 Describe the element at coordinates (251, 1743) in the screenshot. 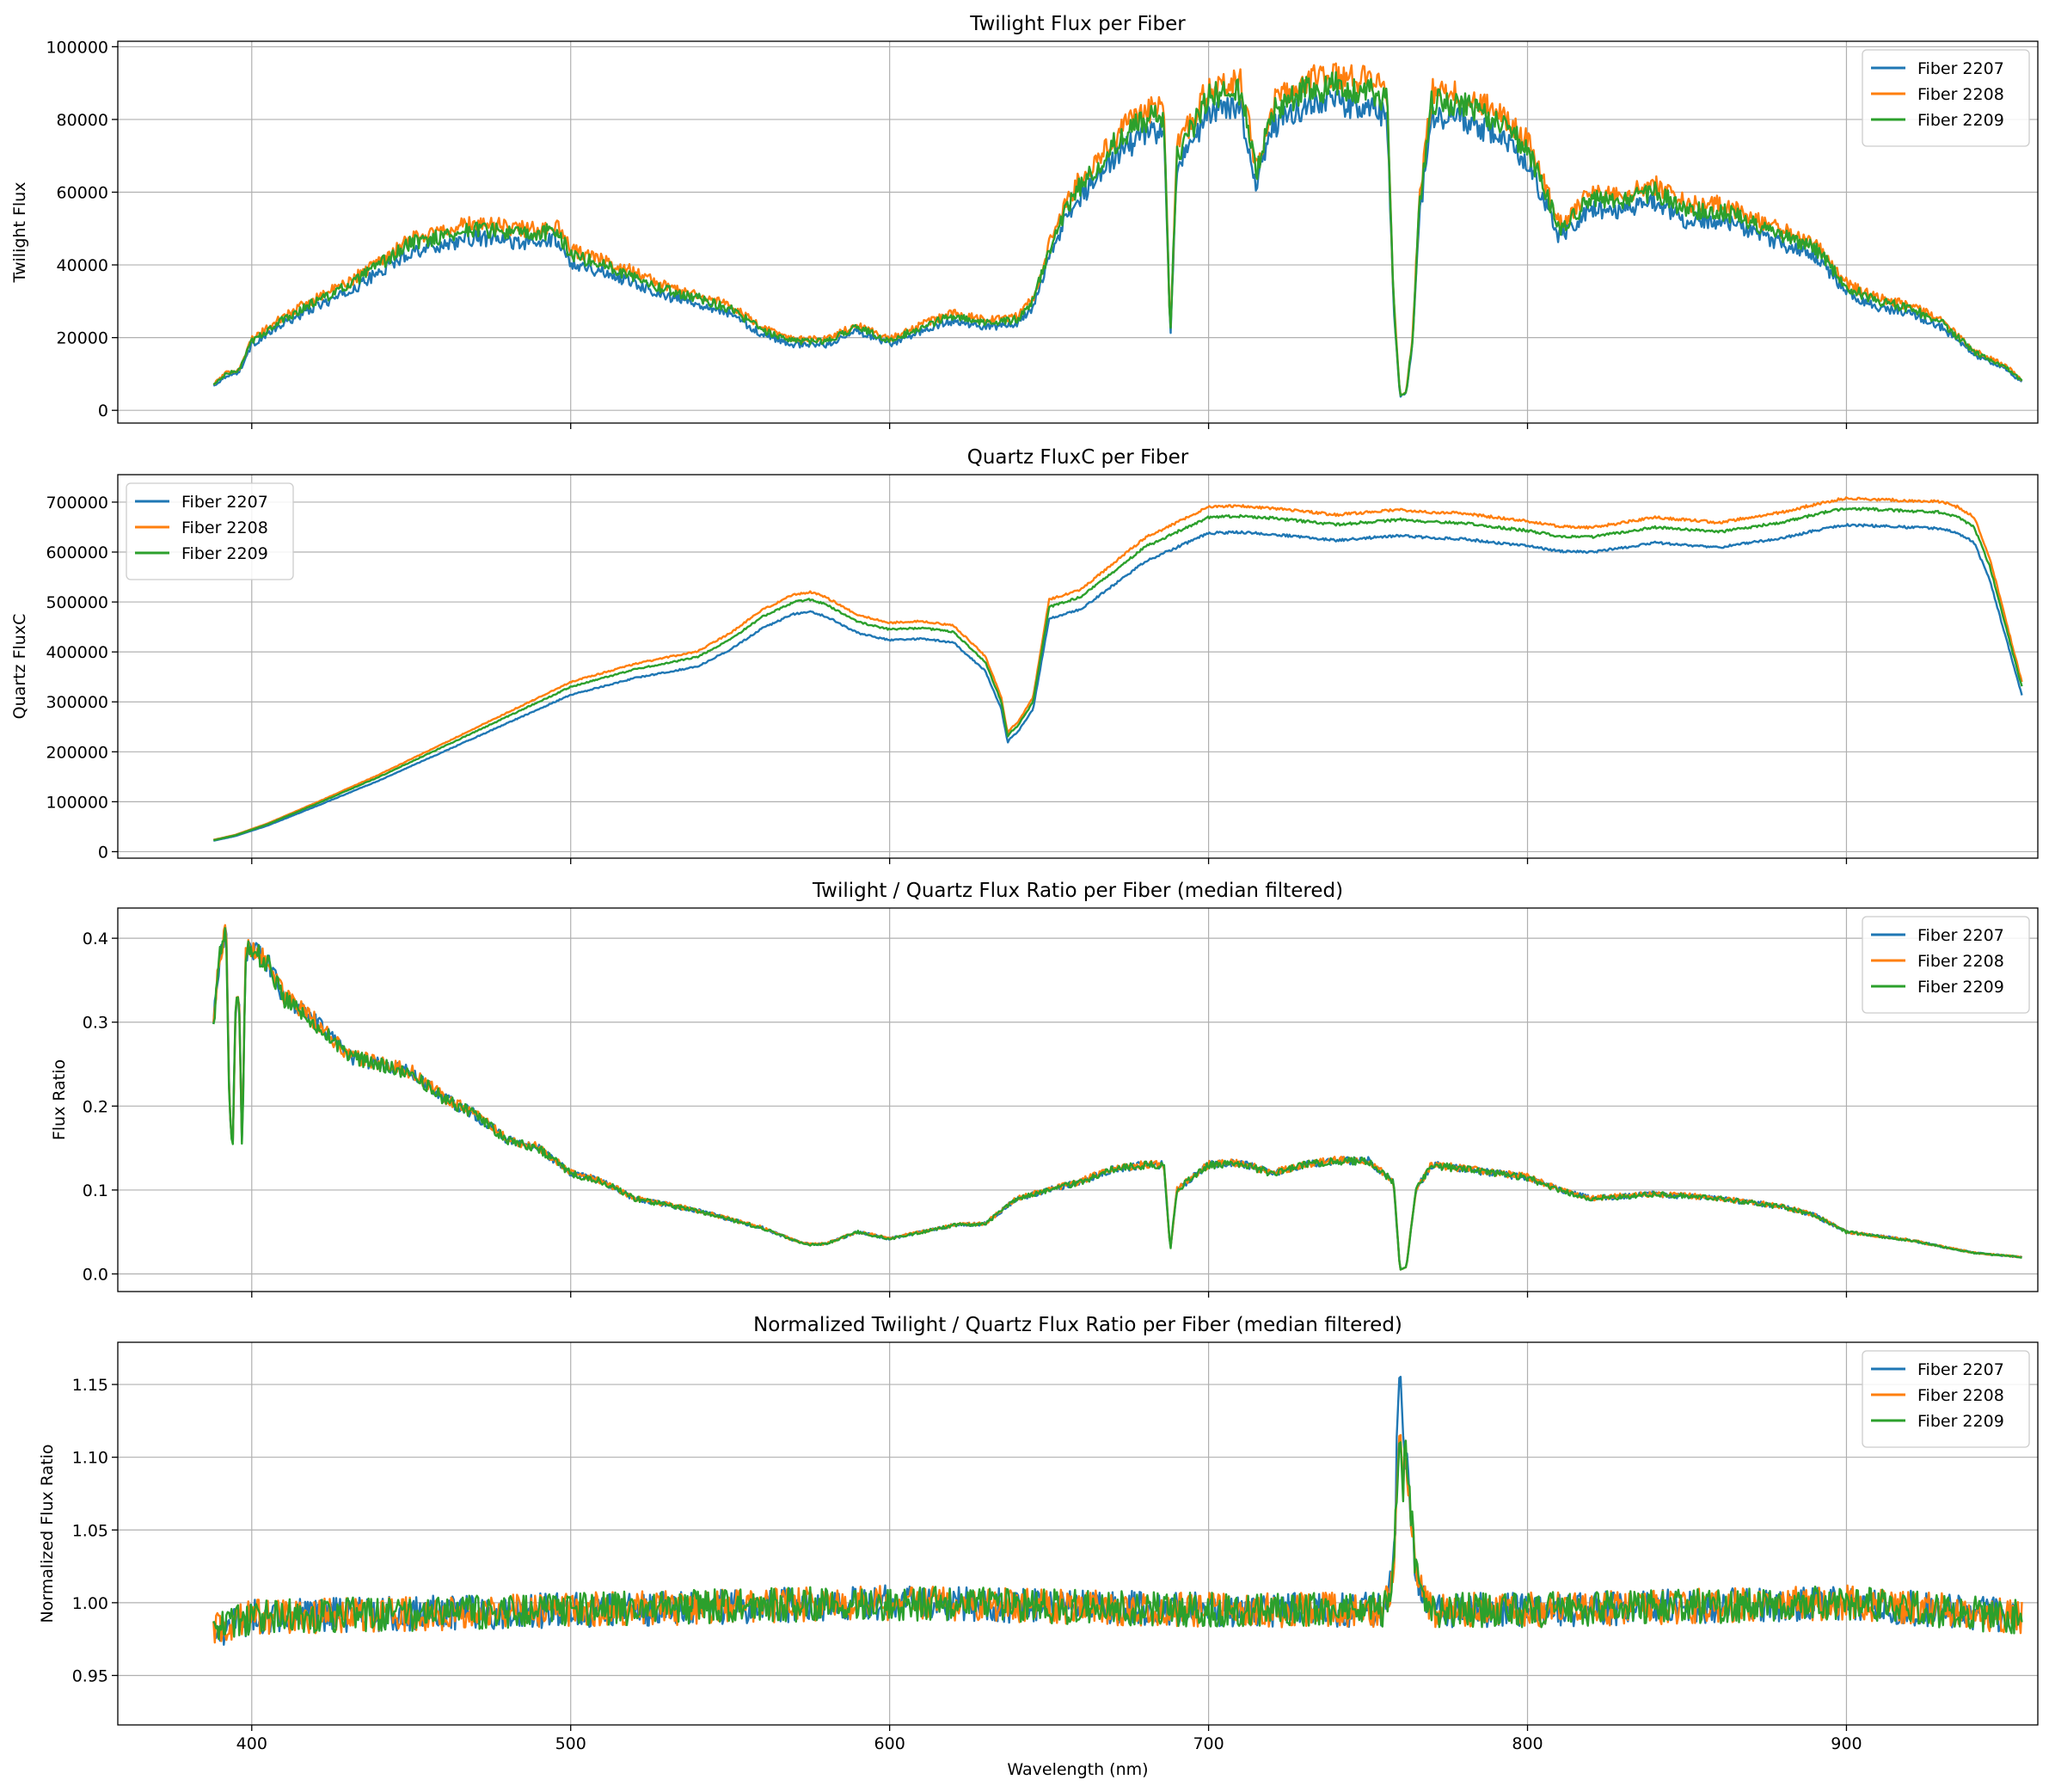

I see `x-tick-label: 400` at that location.